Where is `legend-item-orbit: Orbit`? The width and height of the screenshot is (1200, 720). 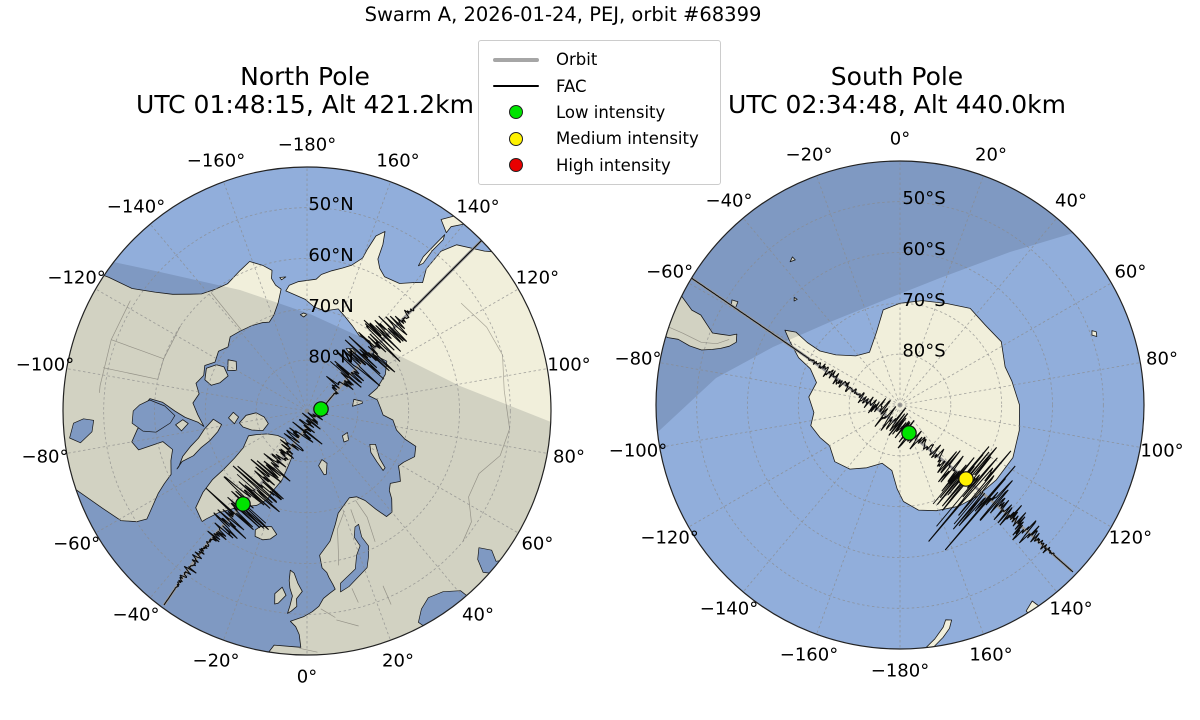 legend-item-orbit: Orbit is located at coordinates (604, 59).